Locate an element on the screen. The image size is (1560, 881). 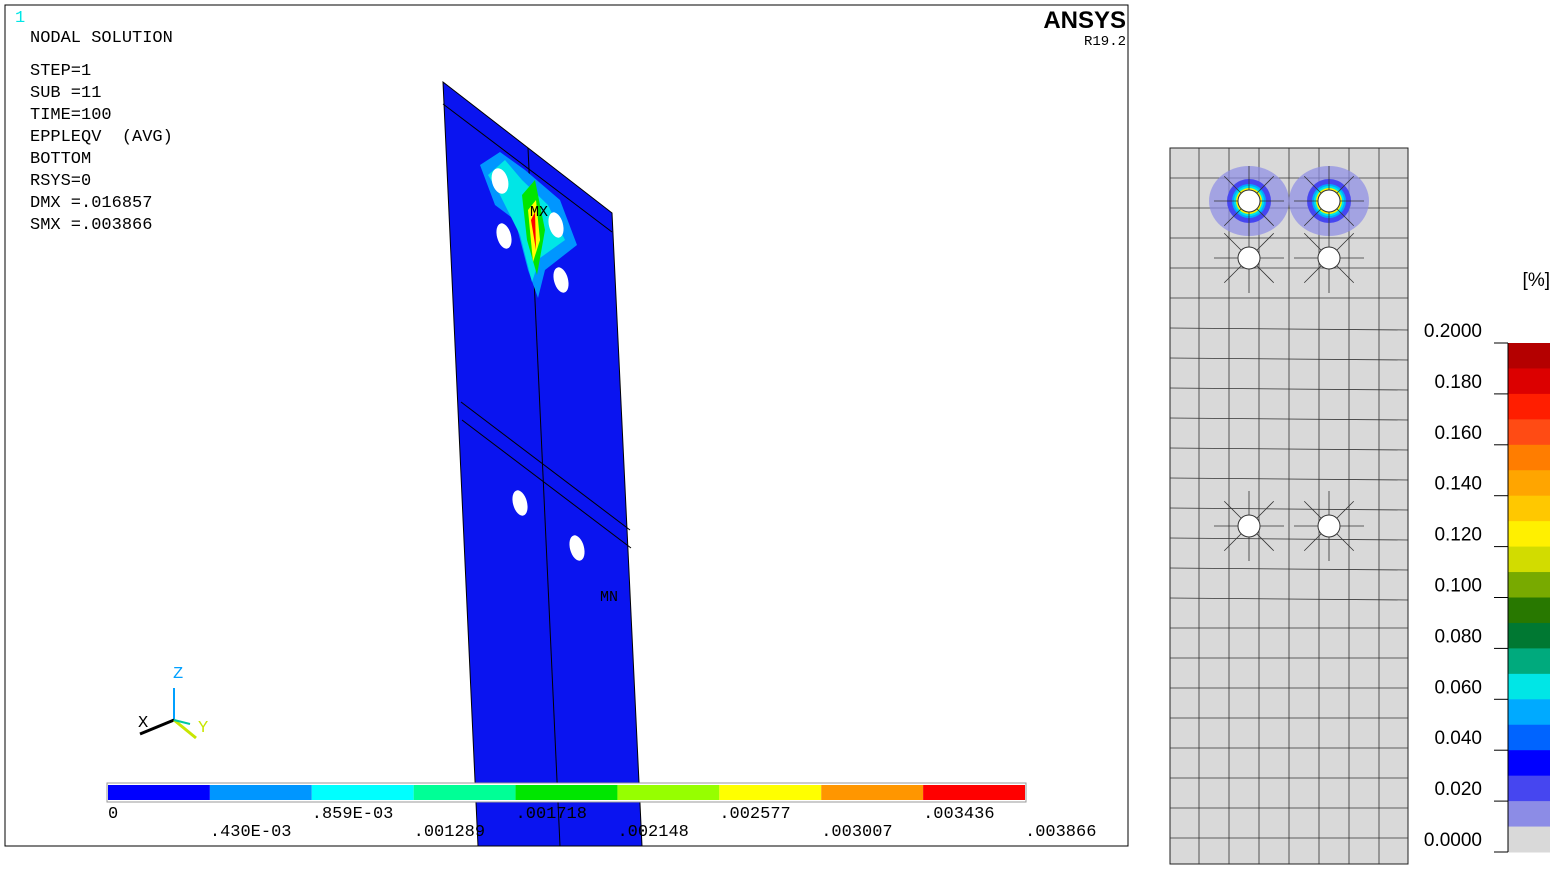
info-line: DMX =.016857 is located at coordinates (91, 203).